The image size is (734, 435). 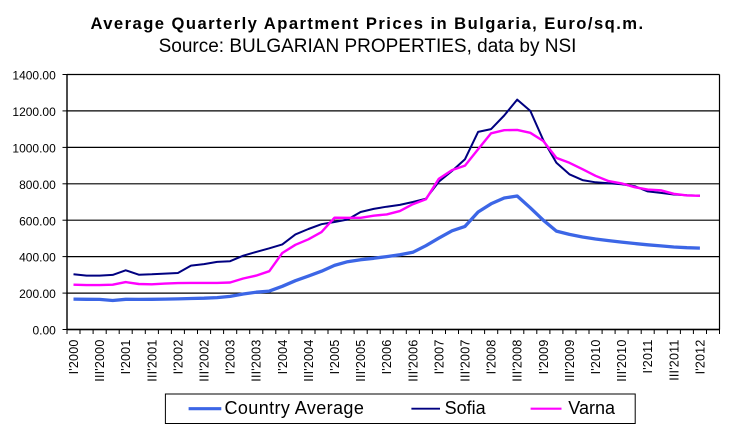 I want to click on svg-text: 600.00, so click(x=37, y=221).